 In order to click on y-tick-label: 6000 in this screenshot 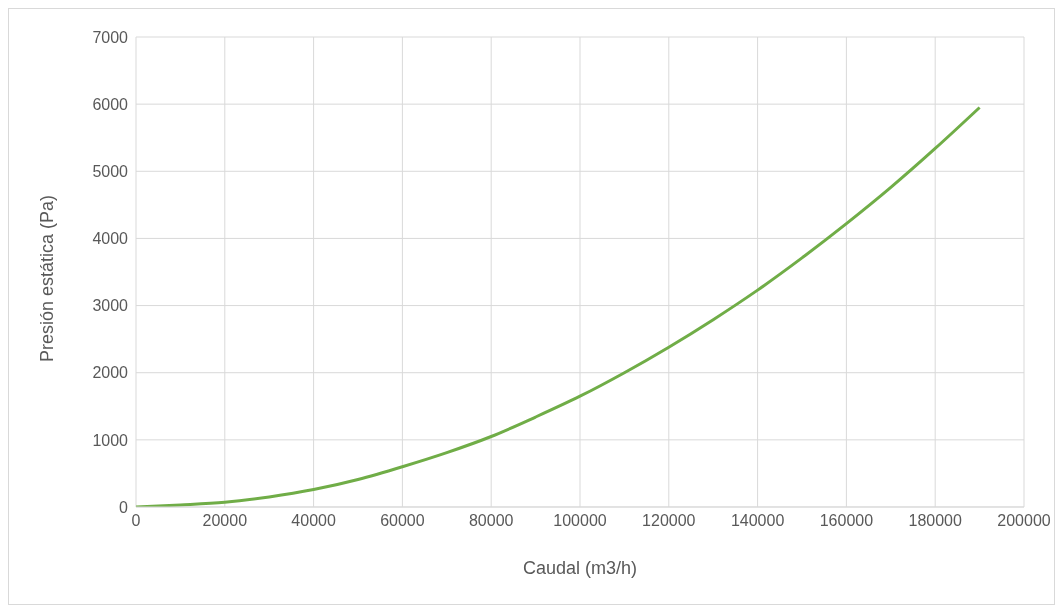, I will do `click(110, 104)`.